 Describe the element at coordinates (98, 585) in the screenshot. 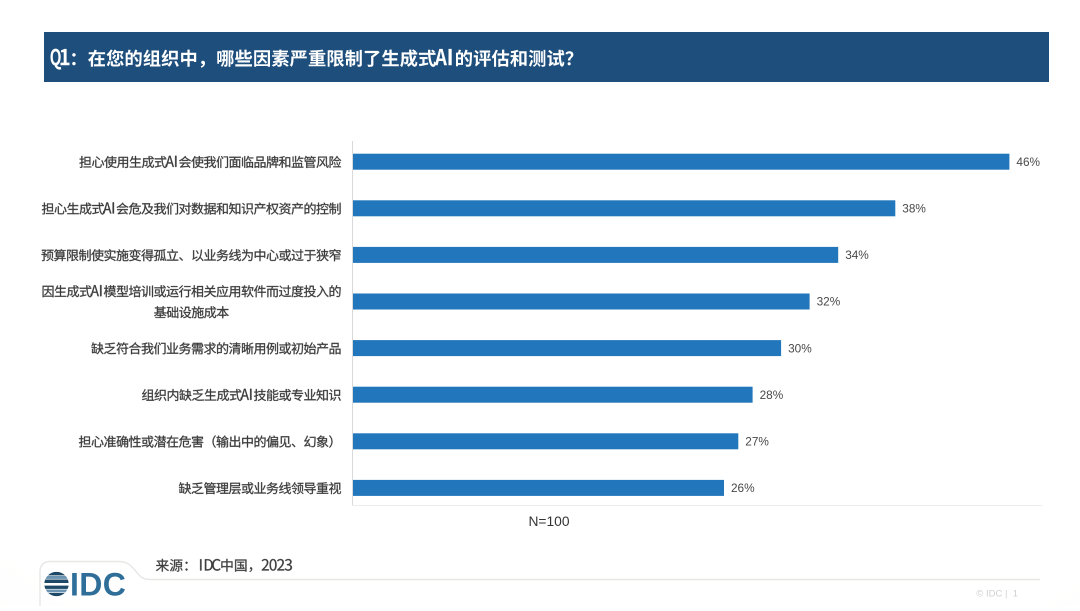

I see `svg-text: IDC` at that location.